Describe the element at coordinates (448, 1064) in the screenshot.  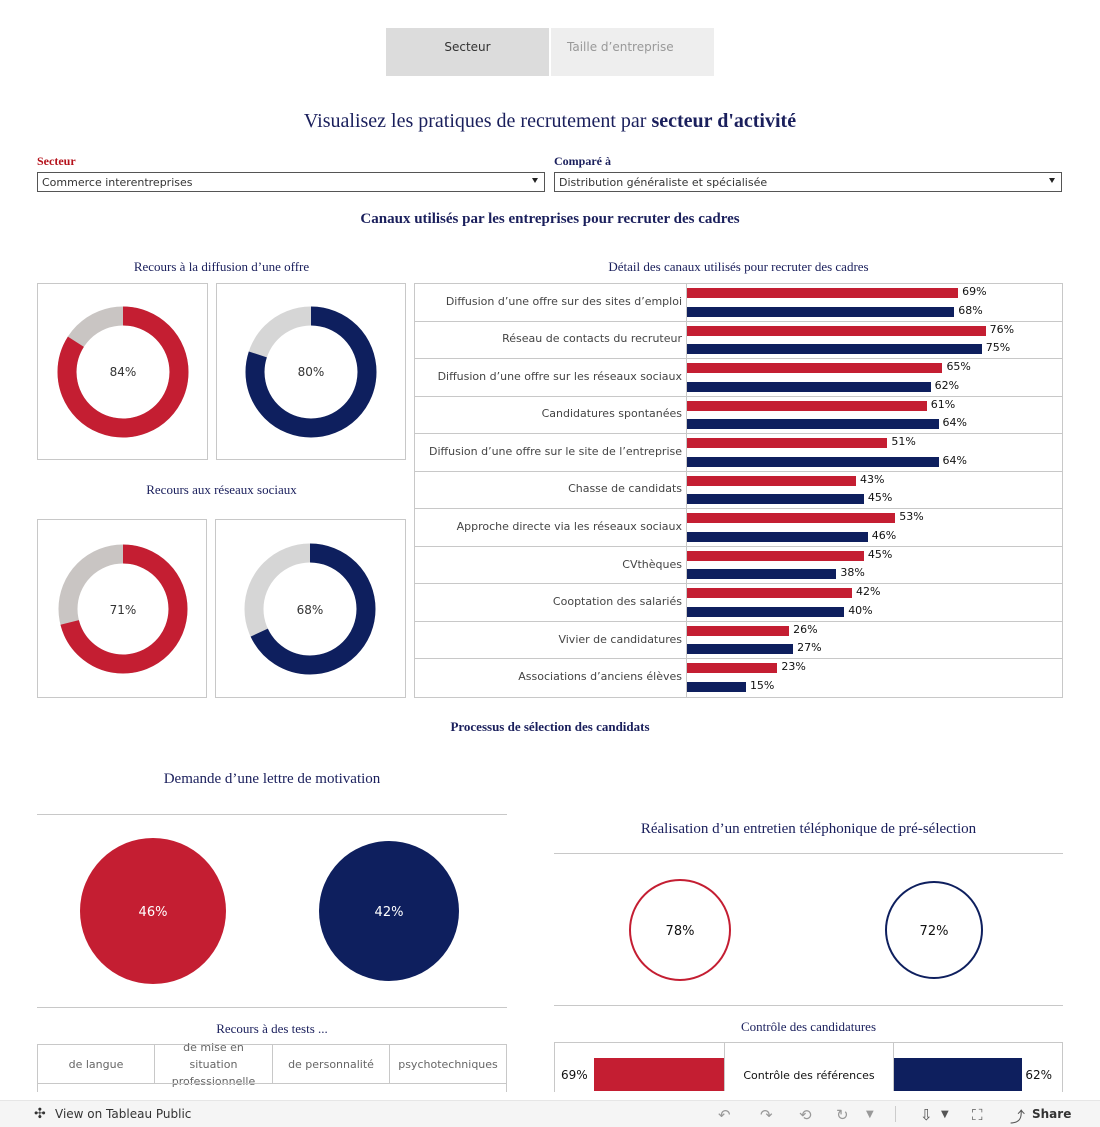
I see `tests-column-header: psychotechniques` at that location.